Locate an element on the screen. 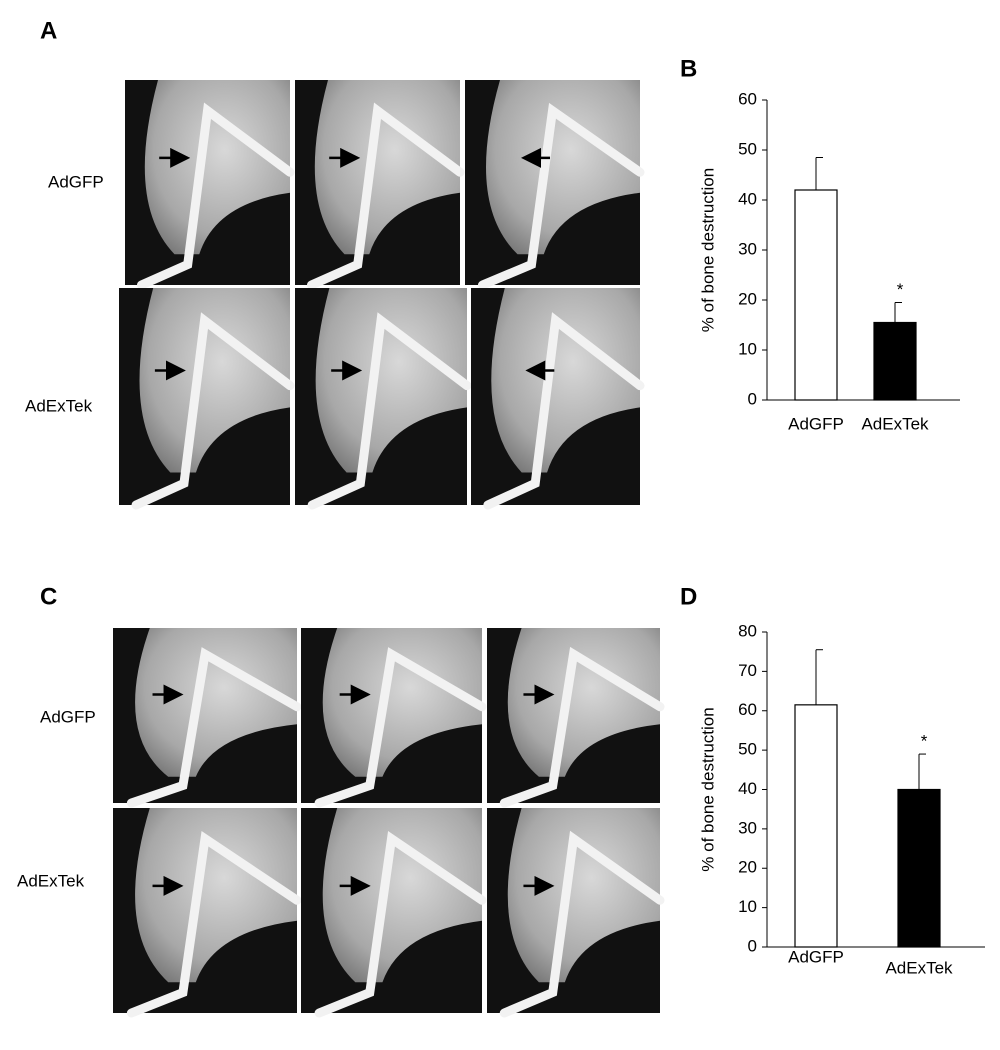  panel-label: A is located at coordinates (48, 30).